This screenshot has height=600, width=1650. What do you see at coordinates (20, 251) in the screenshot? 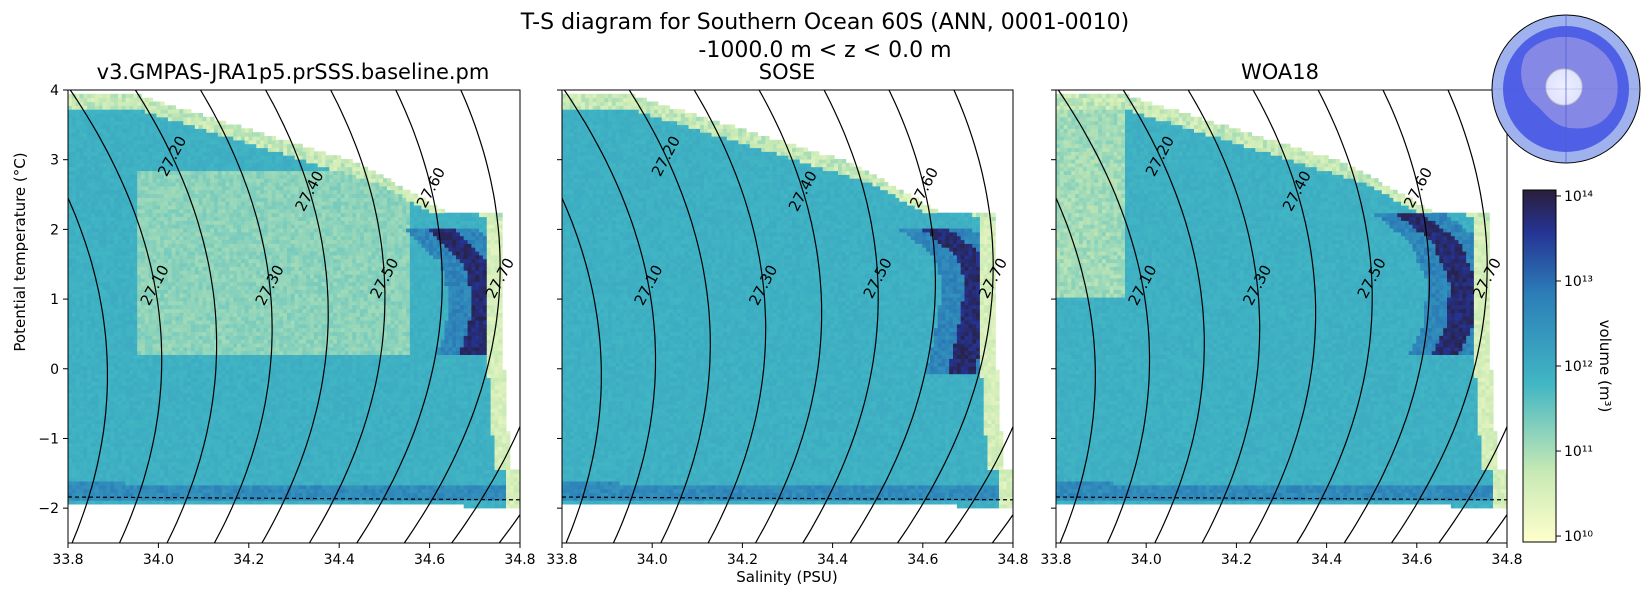
I see `y-axis-label: Potential temperature (°C)` at bounding box center [20, 251].